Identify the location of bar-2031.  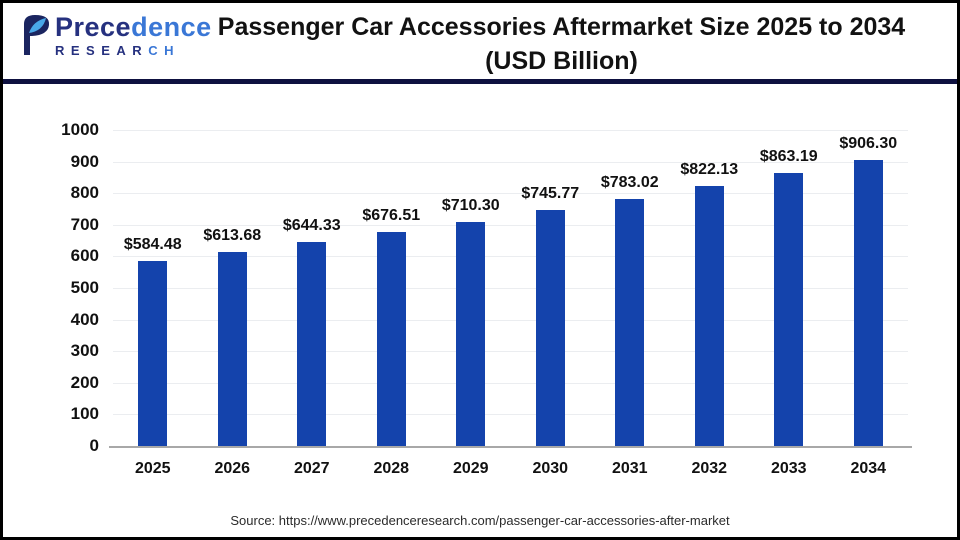
(630, 322).